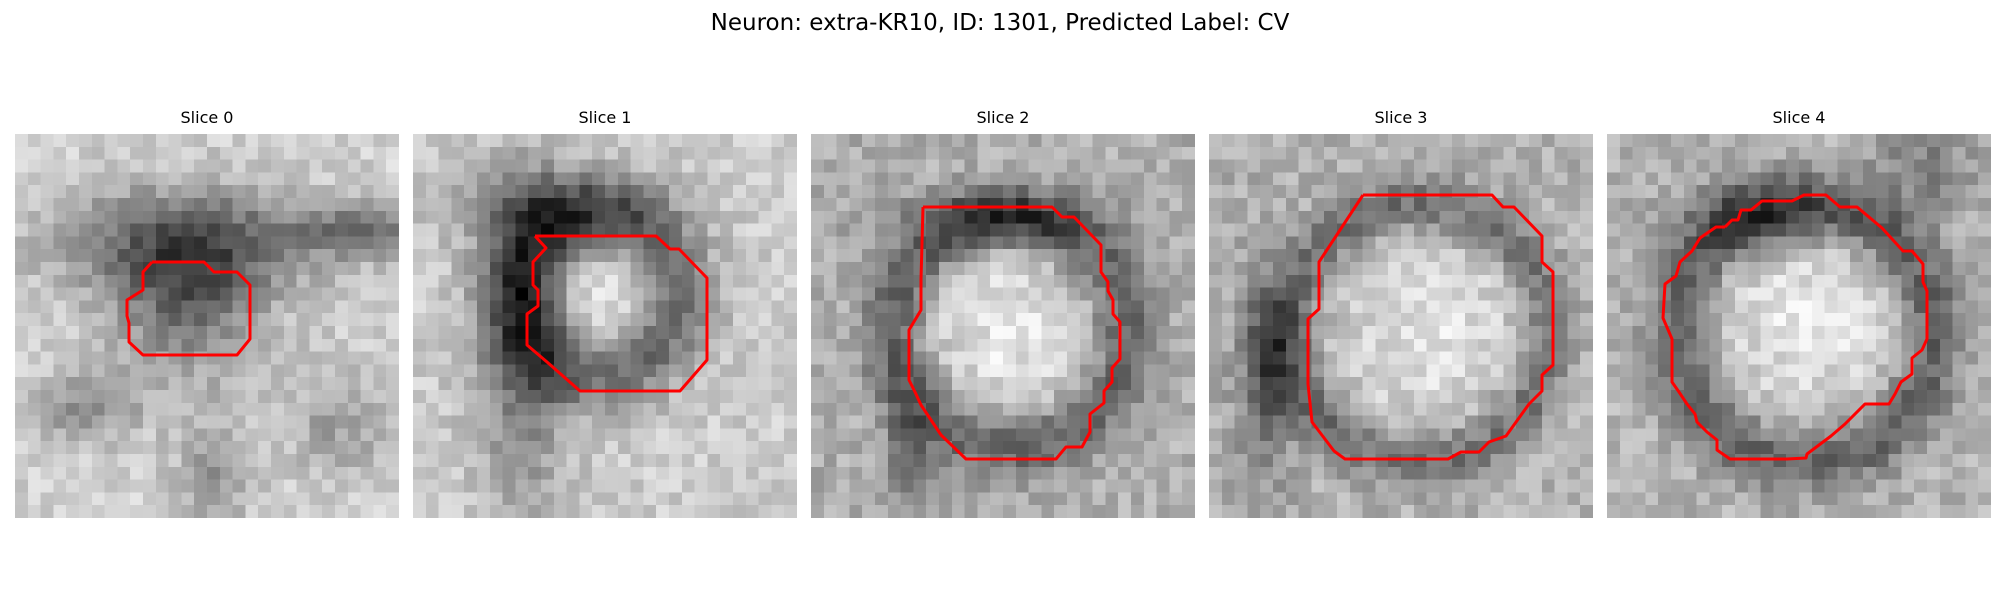  I want to click on slice-panel-0: Slice 0, so click(207, 313).